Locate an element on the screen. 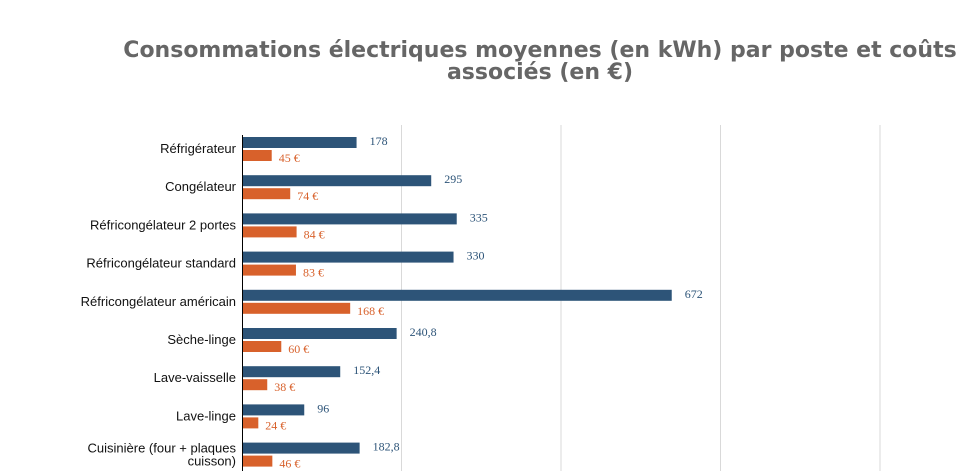 The width and height of the screenshot is (960, 471). category-label: Sèche-linge is located at coordinates (201, 339).